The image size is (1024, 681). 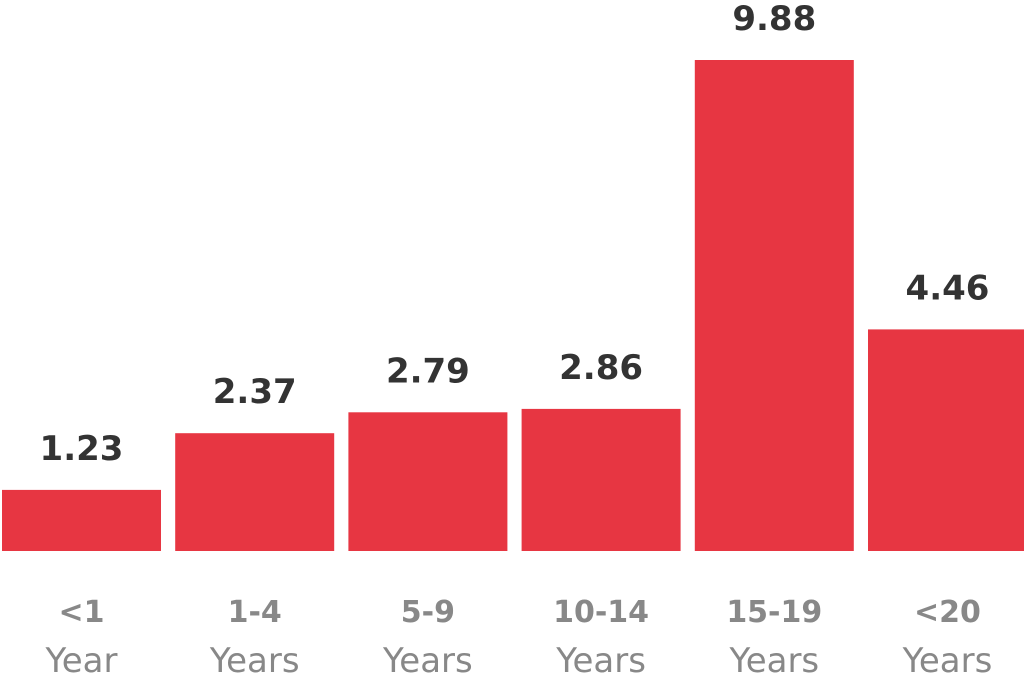 I want to click on category-label-line2-4: Years, so click(x=773, y=661).